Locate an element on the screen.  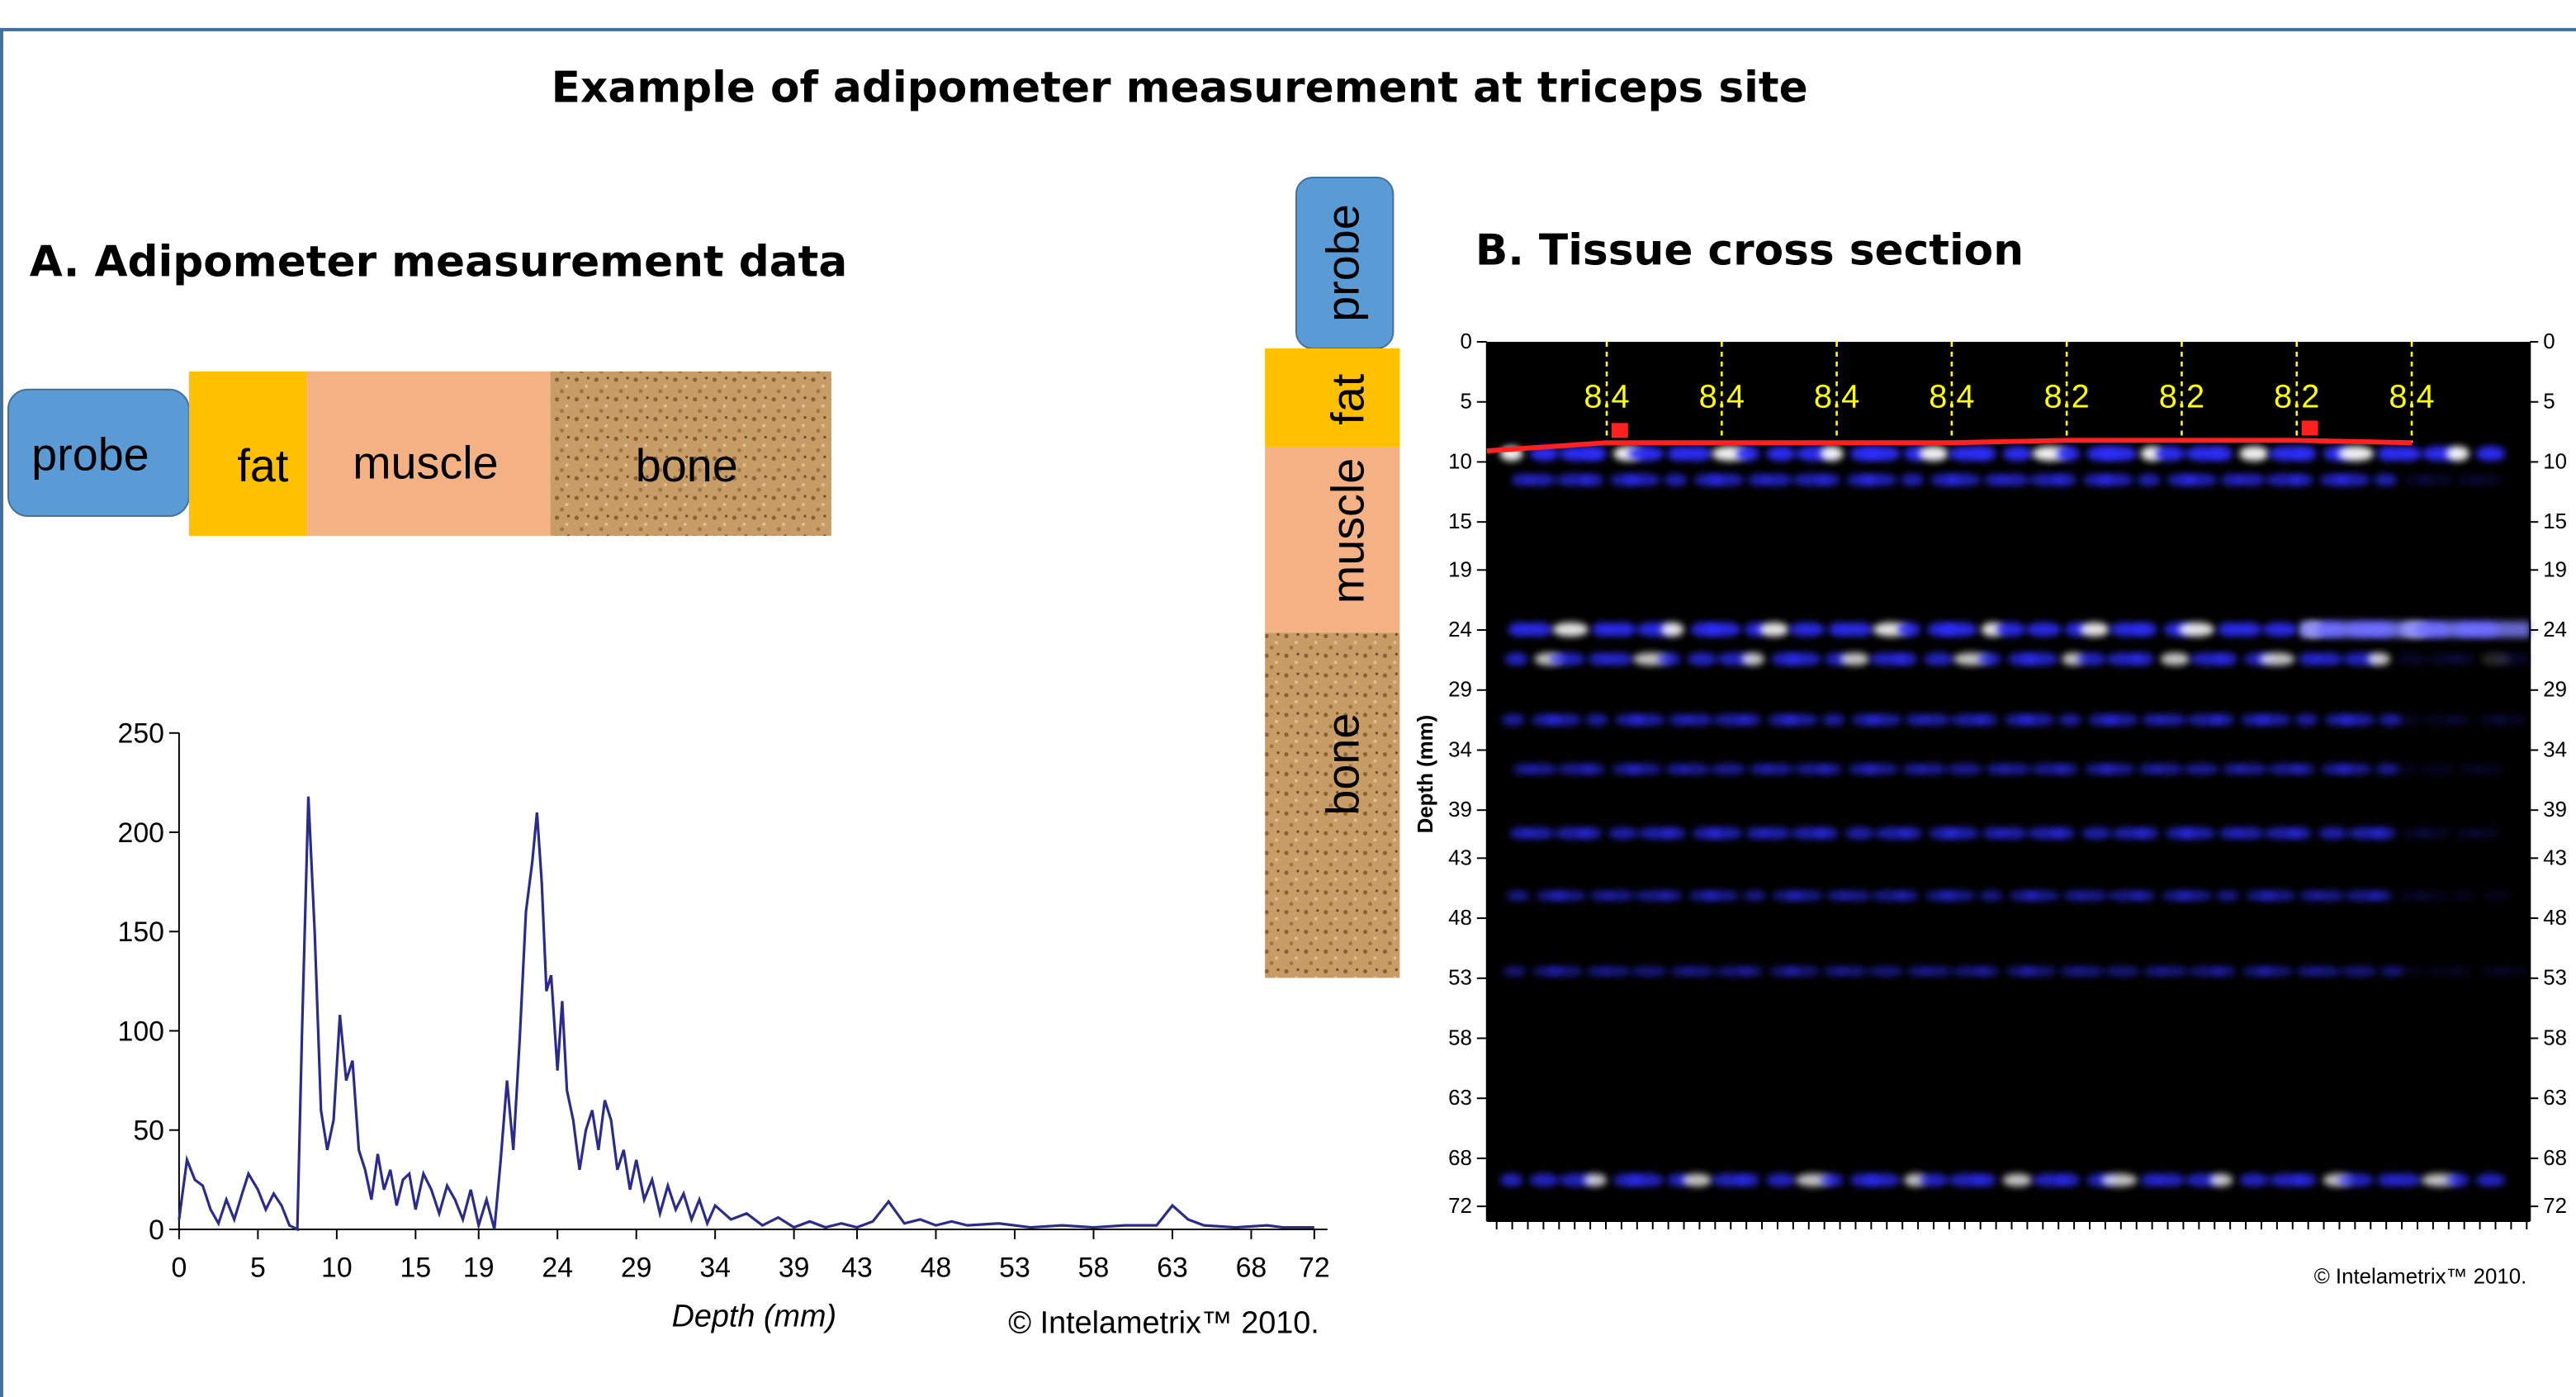
layer-label: bone is located at coordinates (1343, 764).